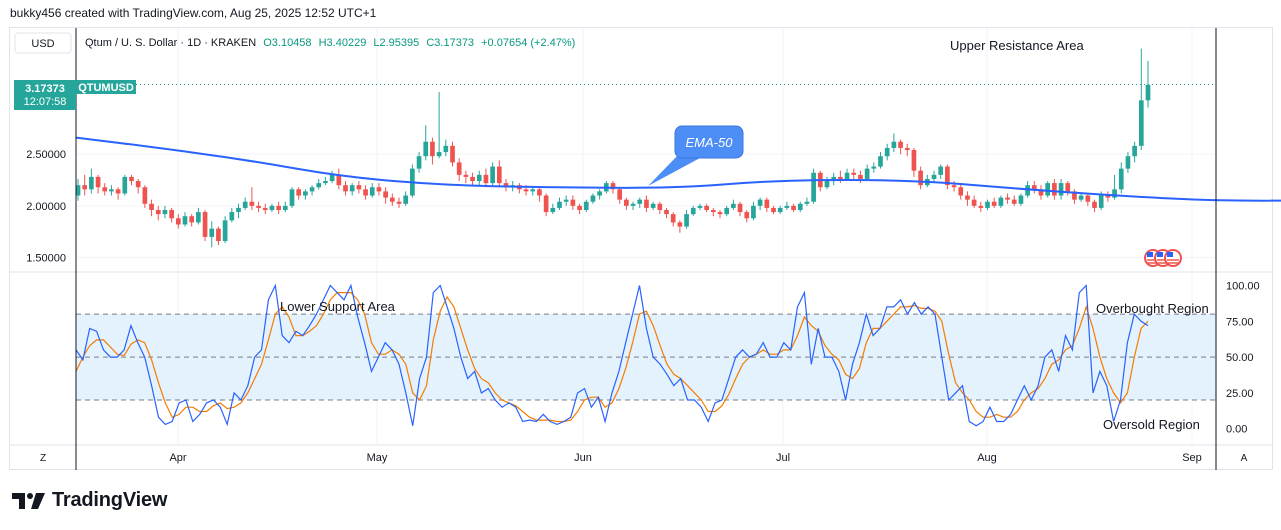 The width and height of the screenshot is (1281, 530). What do you see at coordinates (1240, 322) in the screenshot?
I see `stochastic-tick-label: 75.00` at bounding box center [1240, 322].